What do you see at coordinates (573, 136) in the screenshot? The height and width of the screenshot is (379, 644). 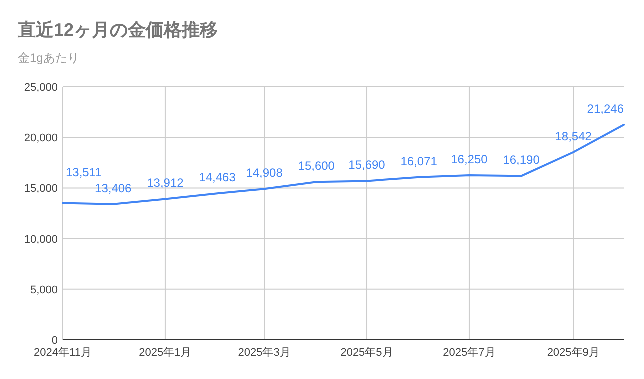 I see `data-label: 18,542` at bounding box center [573, 136].